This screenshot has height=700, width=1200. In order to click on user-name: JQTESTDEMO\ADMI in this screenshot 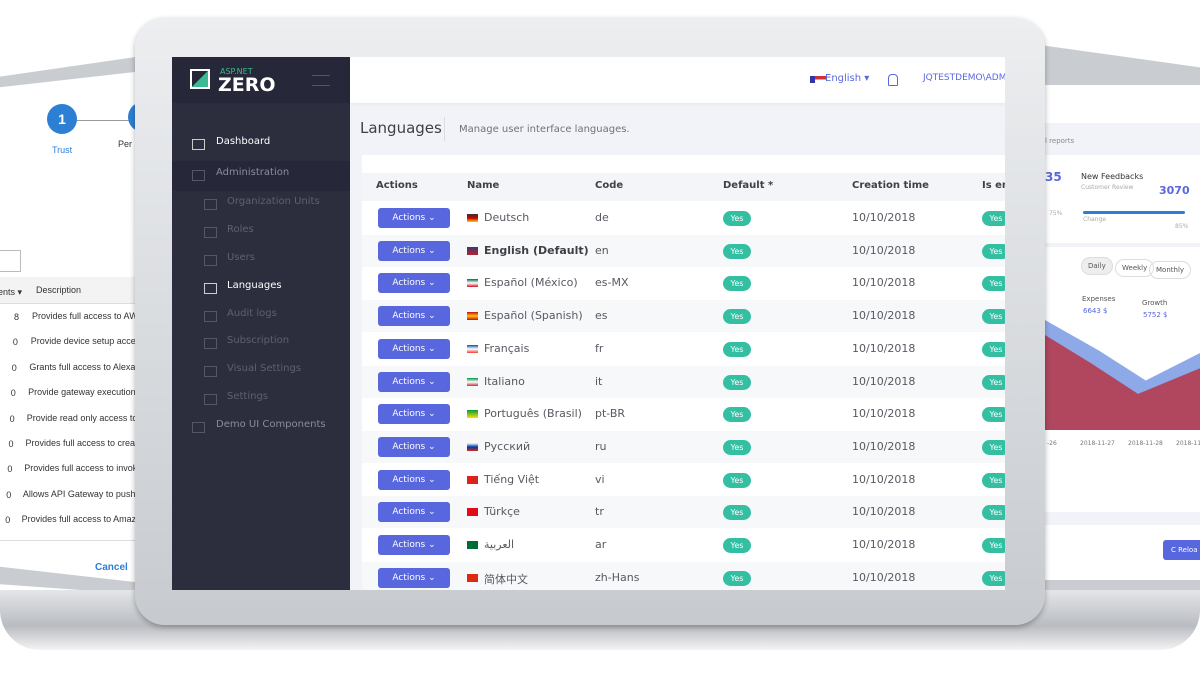, I will do `click(964, 78)`.